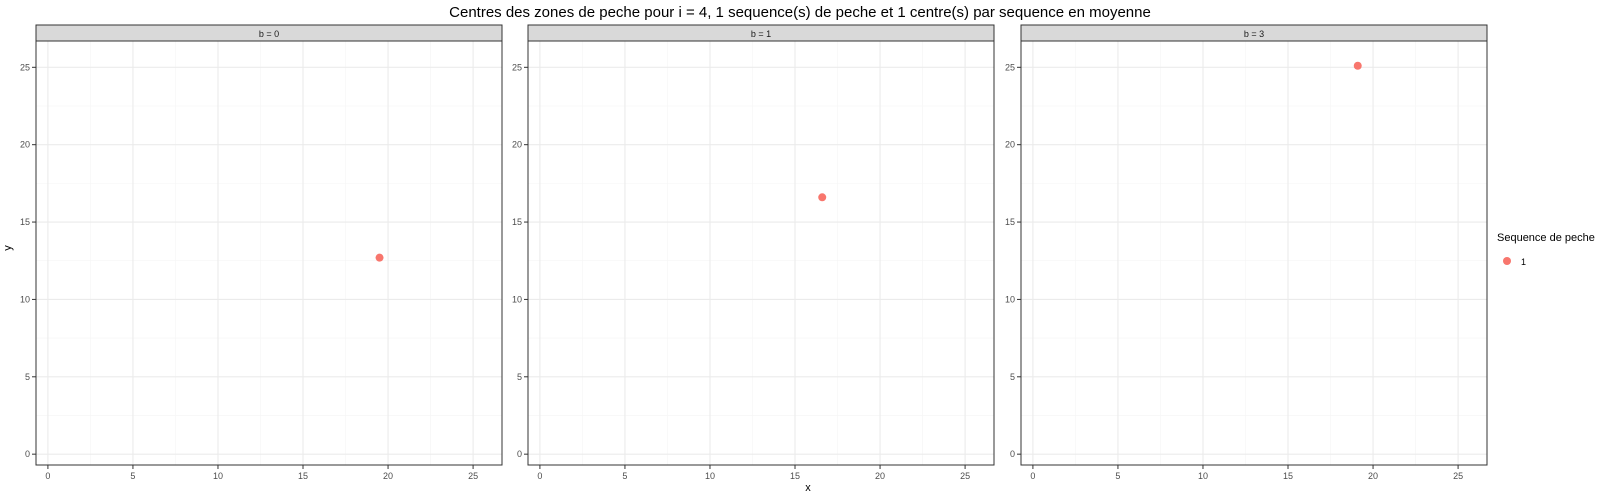 The height and width of the screenshot is (500, 1600). I want to click on facet-strip-label: b = 0, so click(269, 34).